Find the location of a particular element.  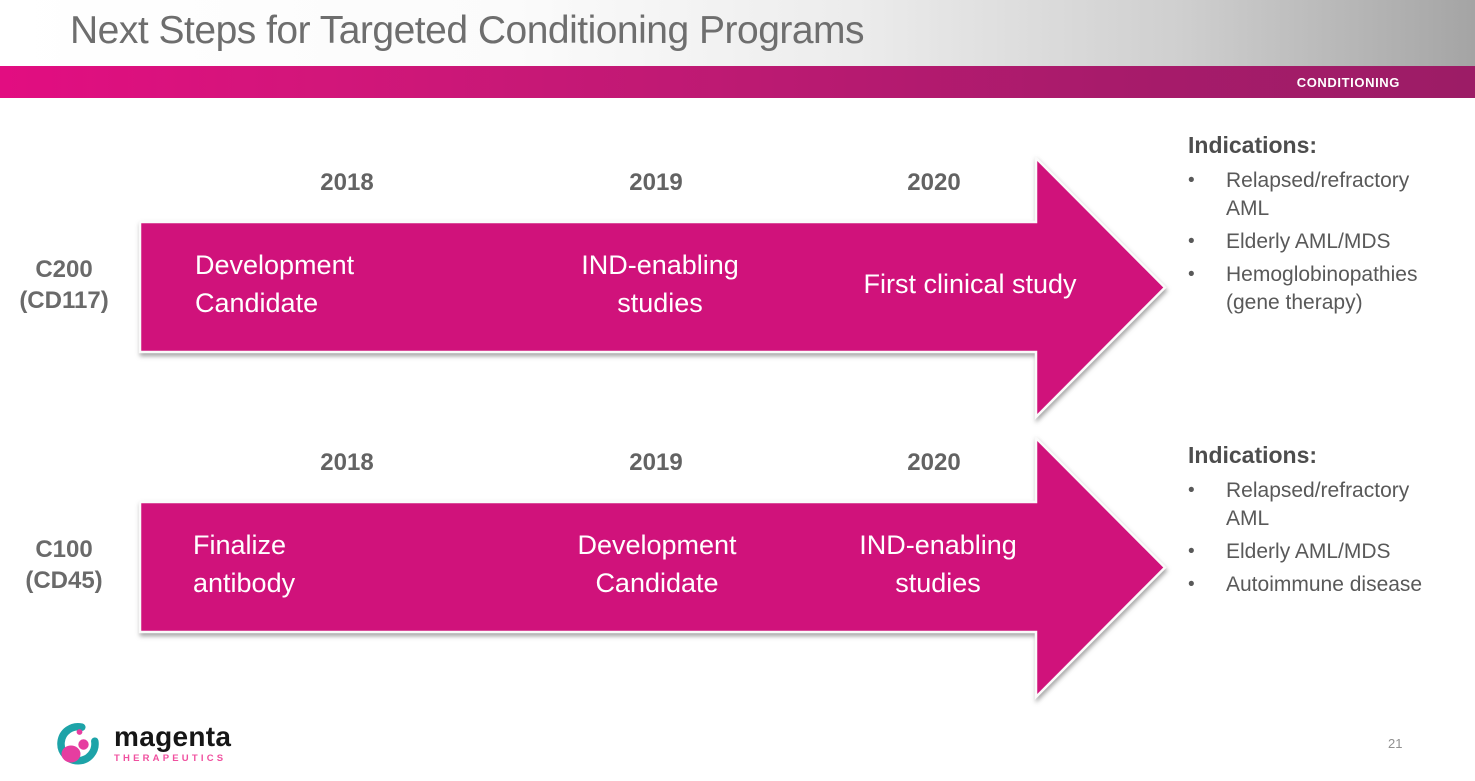

milestone-label: First clinical study is located at coordinates (970, 284).